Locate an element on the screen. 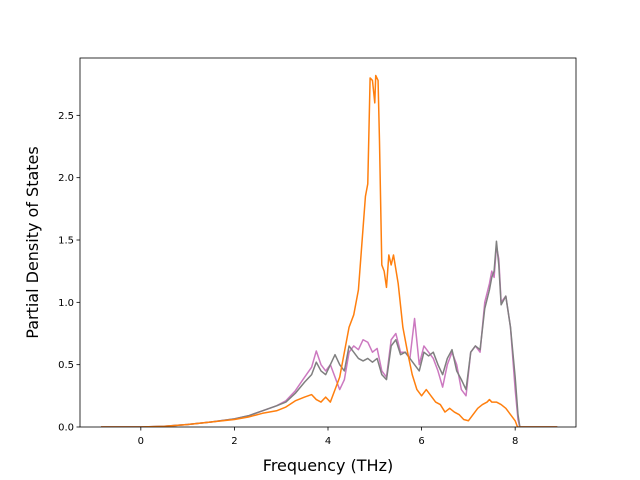 The height and width of the screenshot is (480, 640). y-tick-label: 0.5 is located at coordinates (66, 365).